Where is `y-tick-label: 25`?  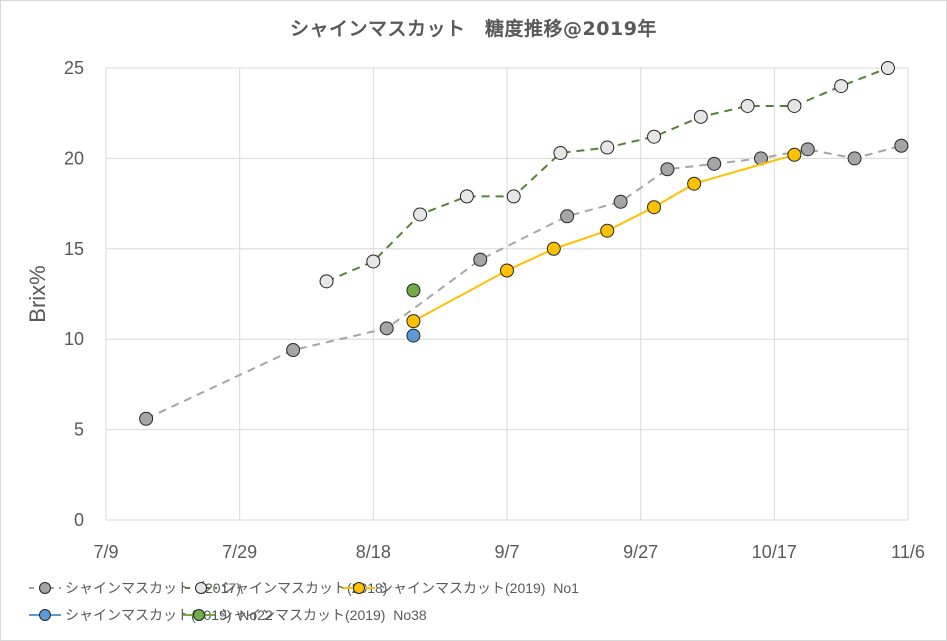 y-tick-label: 25 is located at coordinates (74, 68).